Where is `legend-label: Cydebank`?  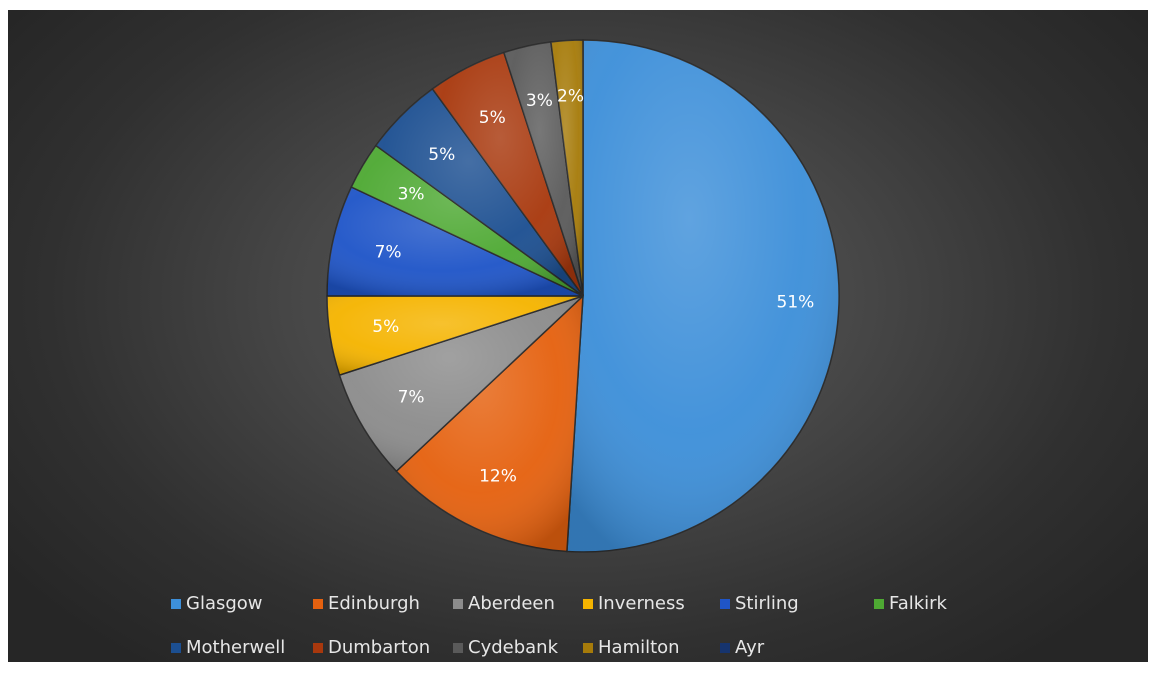 legend-label: Cydebank is located at coordinates (513, 647).